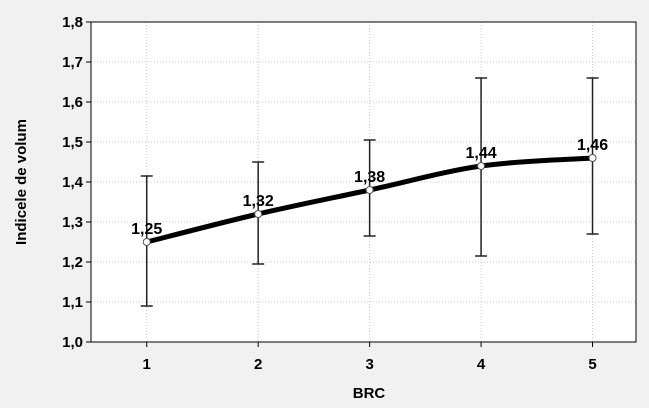 Image resolution: width=649 pixels, height=408 pixels. I want to click on y-tick-label: 1,7, so click(72, 62).